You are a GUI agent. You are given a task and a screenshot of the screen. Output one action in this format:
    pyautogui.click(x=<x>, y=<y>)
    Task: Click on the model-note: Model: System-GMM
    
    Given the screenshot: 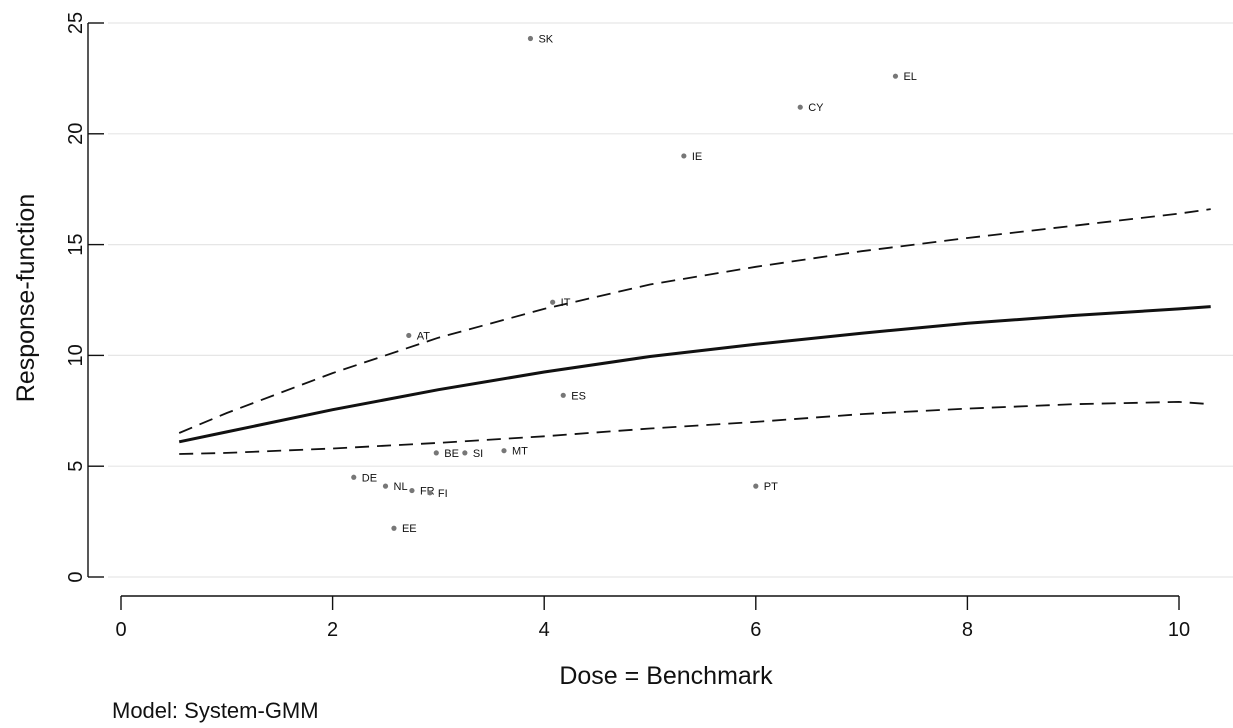 What is the action you would take?
    pyautogui.click(x=215, y=710)
    